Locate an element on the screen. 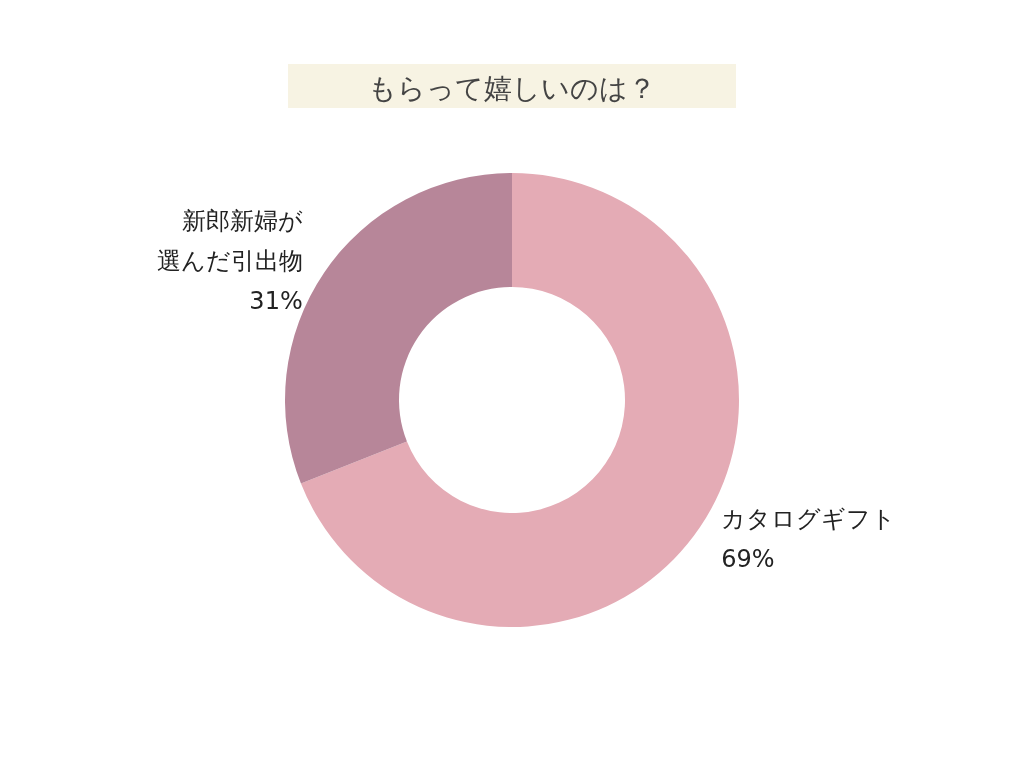  data-label: 31% is located at coordinates (276, 301).